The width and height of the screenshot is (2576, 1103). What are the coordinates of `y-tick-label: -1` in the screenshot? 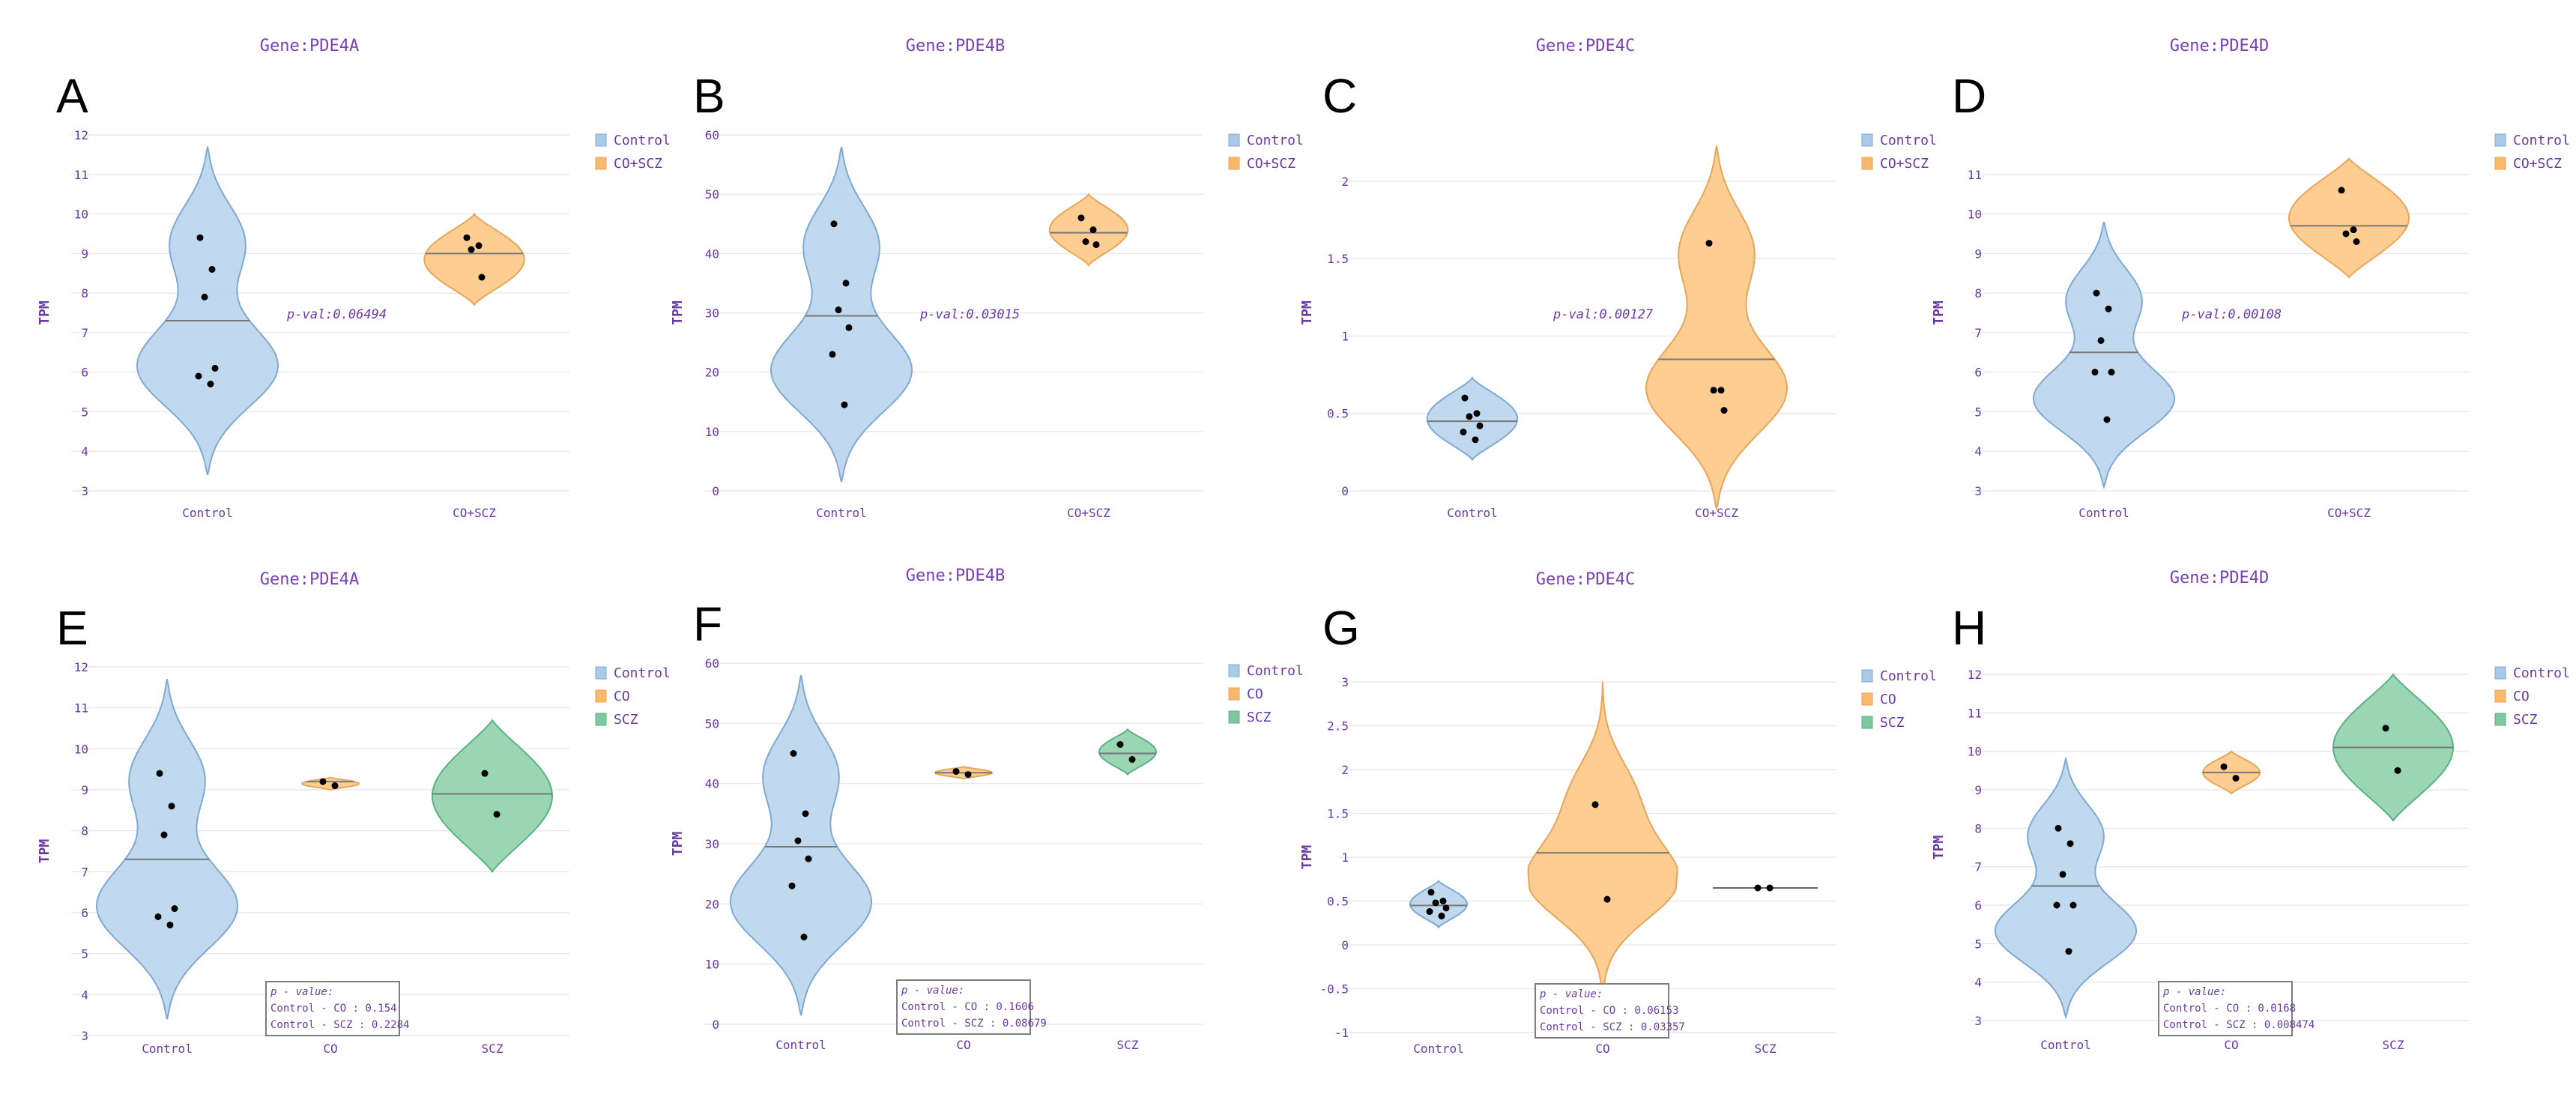 It's located at (1341, 1033).